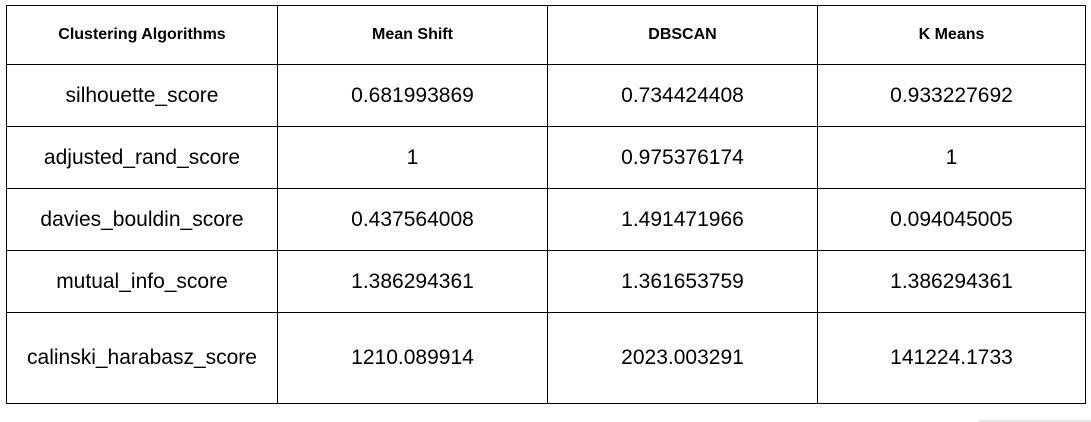 This screenshot has width=1091, height=422. Describe the element at coordinates (142, 157) in the screenshot. I see `metric-name-cell: adjusted_rand_score` at that location.